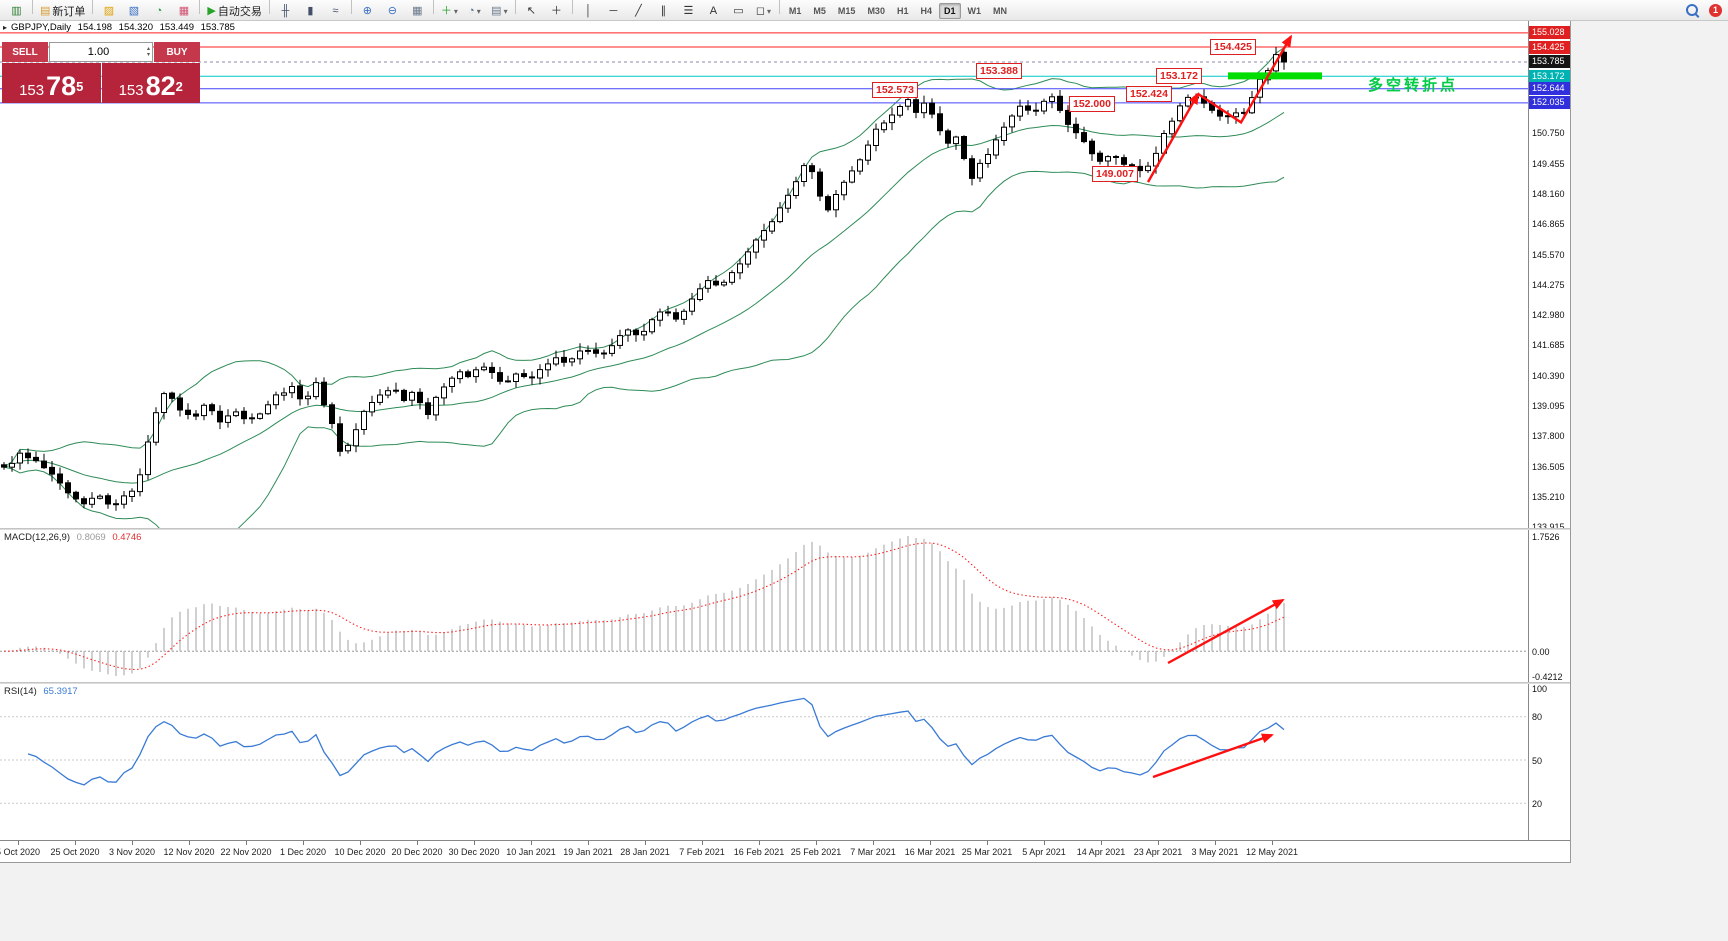  Describe the element at coordinates (902, 11) in the screenshot. I see `timeframe-h1-button: H1` at that location.